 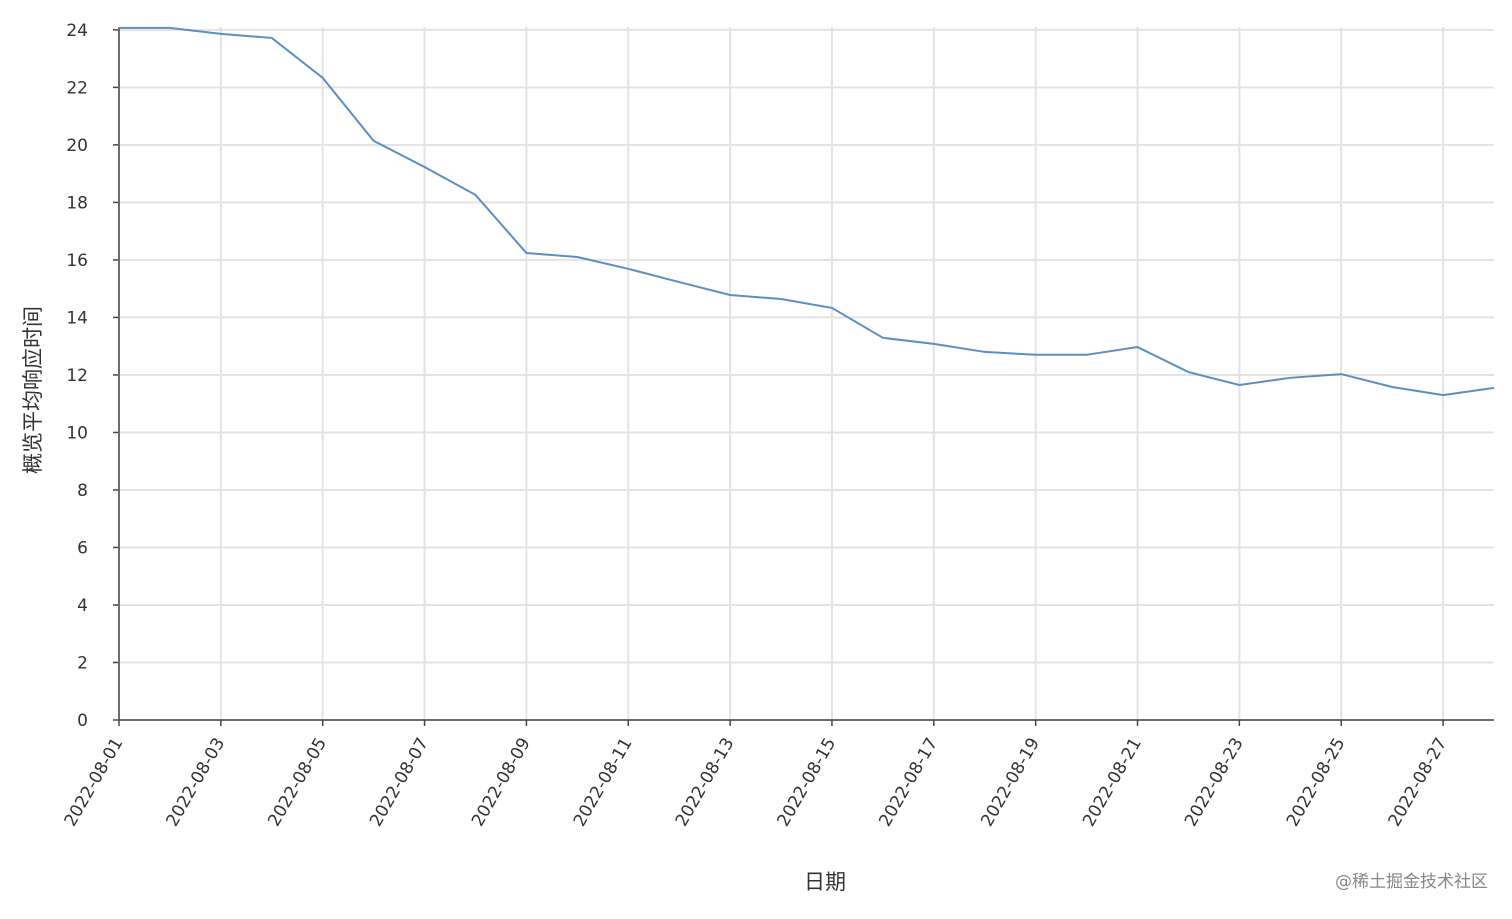 What do you see at coordinates (1418, 783) in the screenshot?
I see `x-tick-label: 2022-08-27` at bounding box center [1418, 783].